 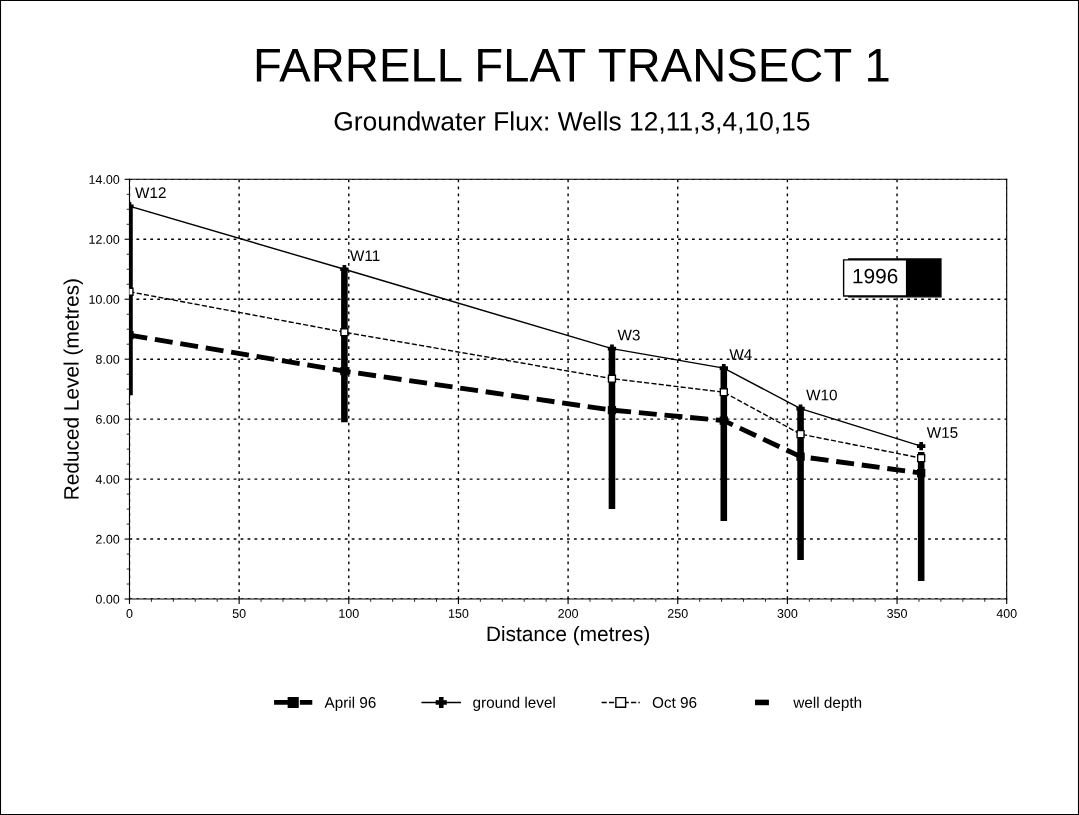 I want to click on x-axis-title: Distance (metres), so click(x=568, y=635).